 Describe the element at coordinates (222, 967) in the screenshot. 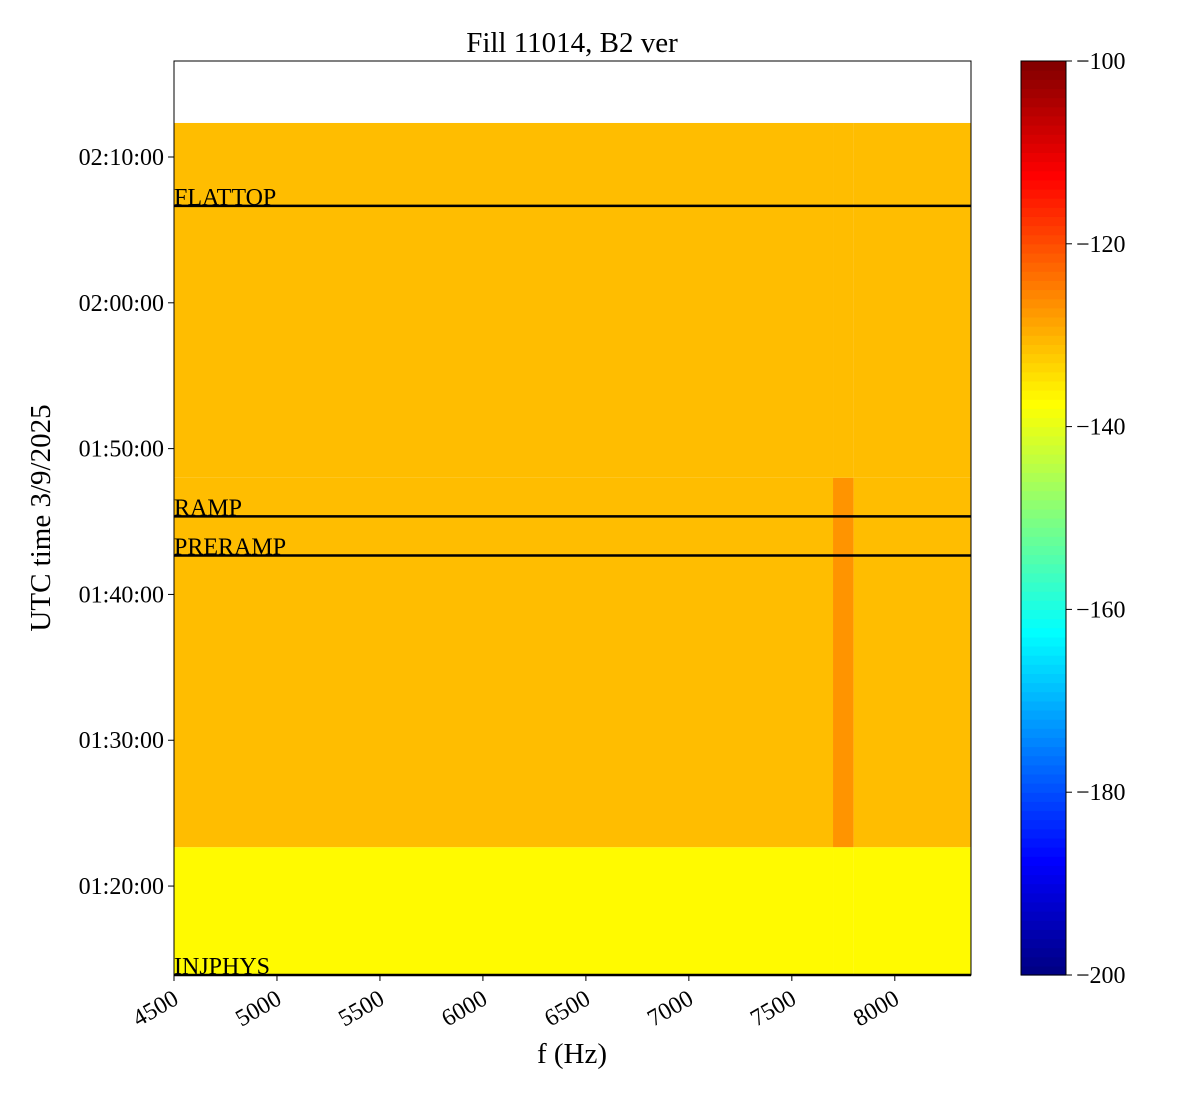

I see `event-label: INJPHYS` at that location.